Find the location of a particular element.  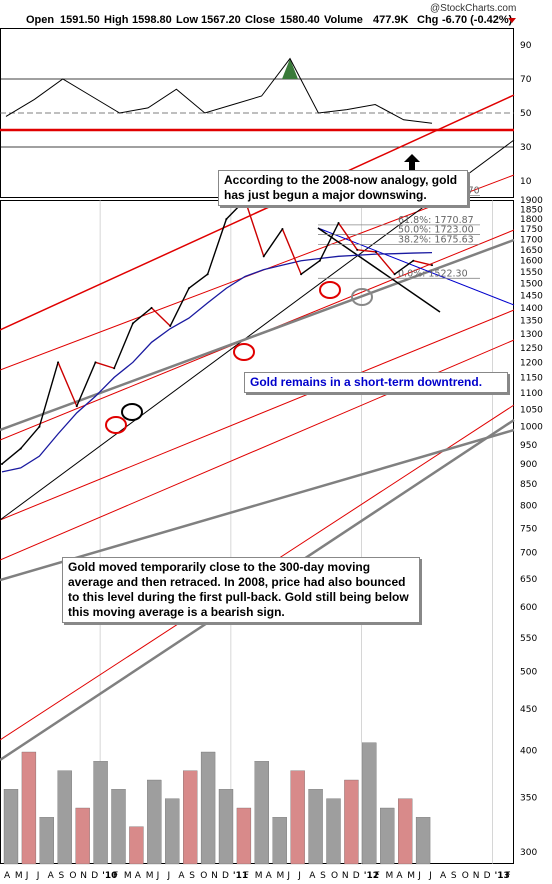

price-y-tick: 1850 is located at coordinates (531, 210).